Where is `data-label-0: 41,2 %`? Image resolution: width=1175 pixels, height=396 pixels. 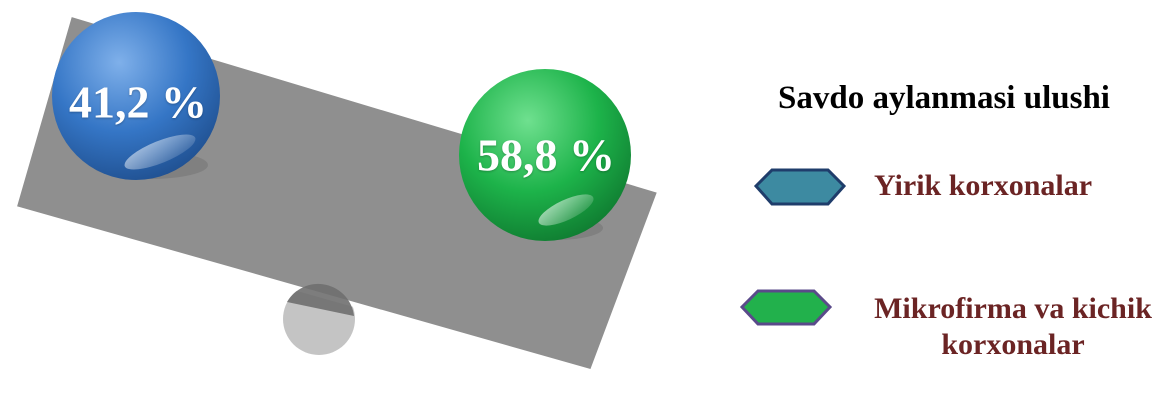 data-label-0: 41,2 % is located at coordinates (138, 102).